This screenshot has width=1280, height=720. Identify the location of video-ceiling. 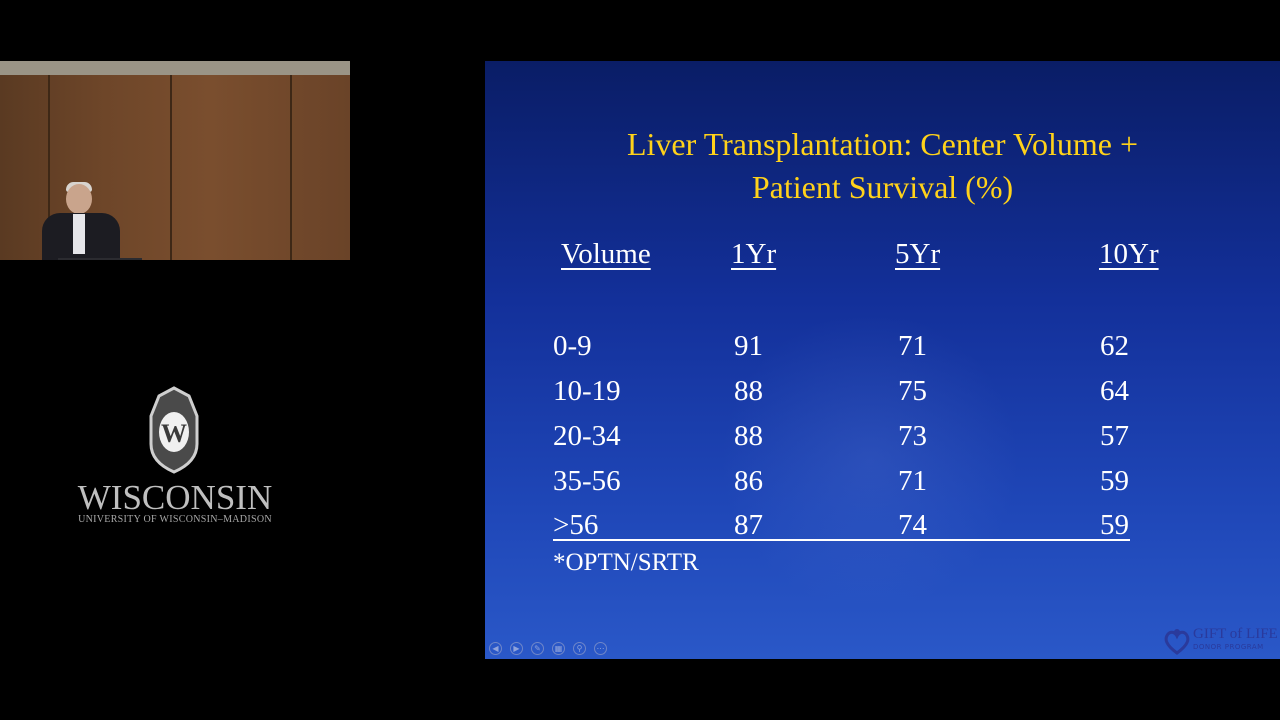
(175, 68).